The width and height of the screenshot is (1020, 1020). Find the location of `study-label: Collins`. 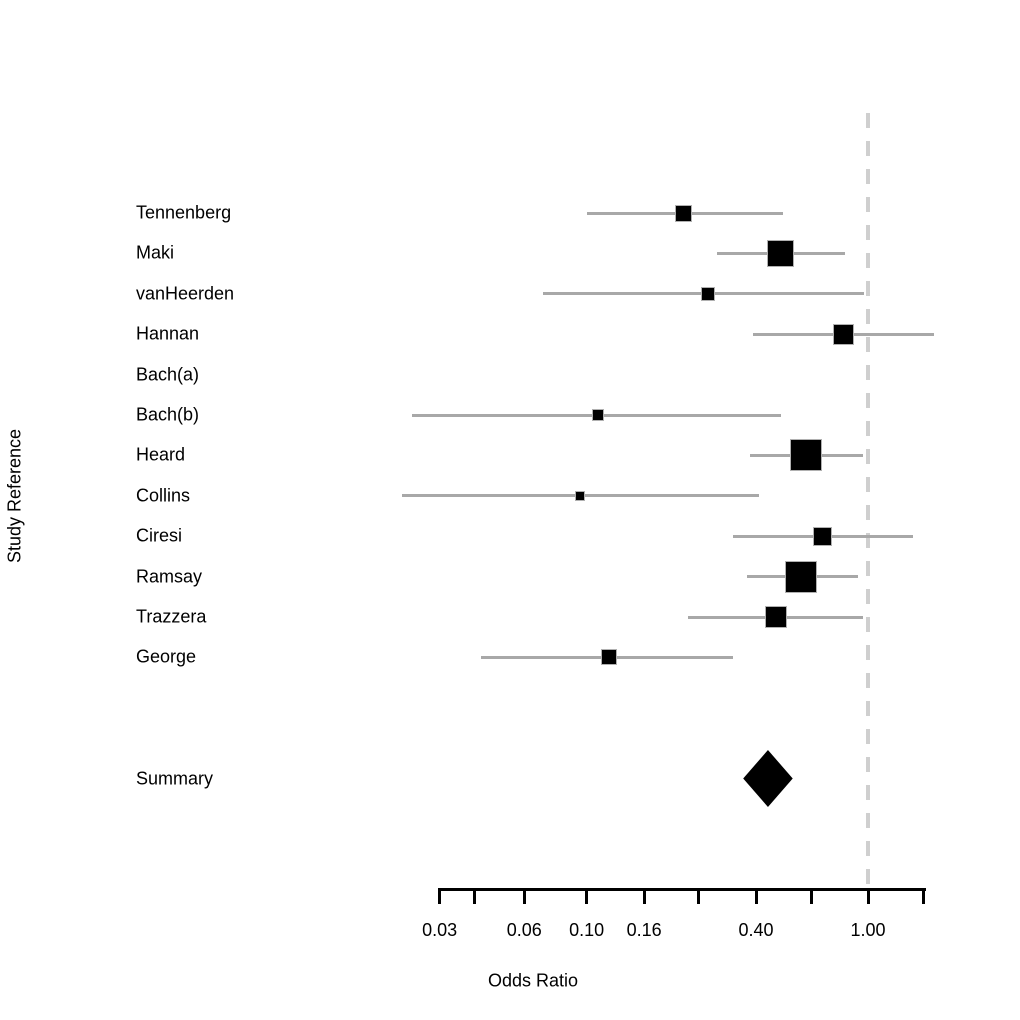

study-label: Collins is located at coordinates (163, 495).